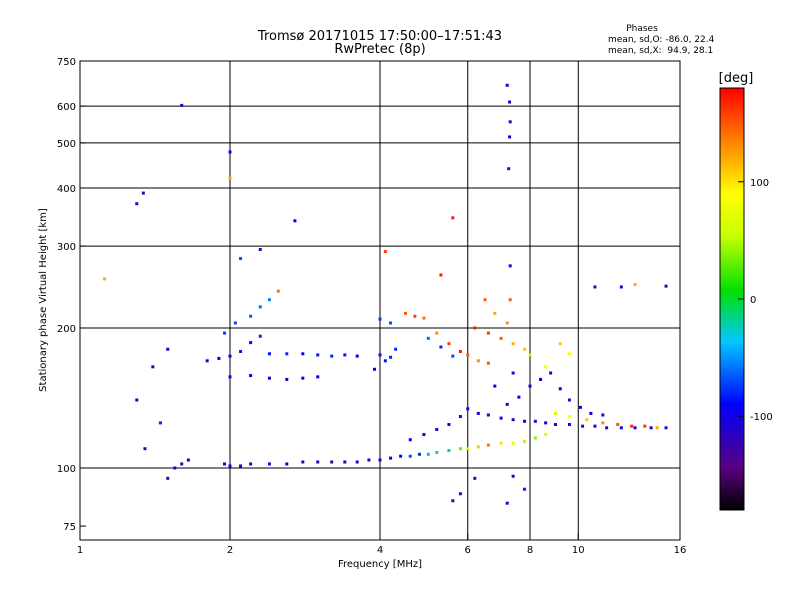 This screenshot has width=800, height=600. Describe the element at coordinates (66, 62) in the screenshot. I see `y-tick-label: 750` at that location.